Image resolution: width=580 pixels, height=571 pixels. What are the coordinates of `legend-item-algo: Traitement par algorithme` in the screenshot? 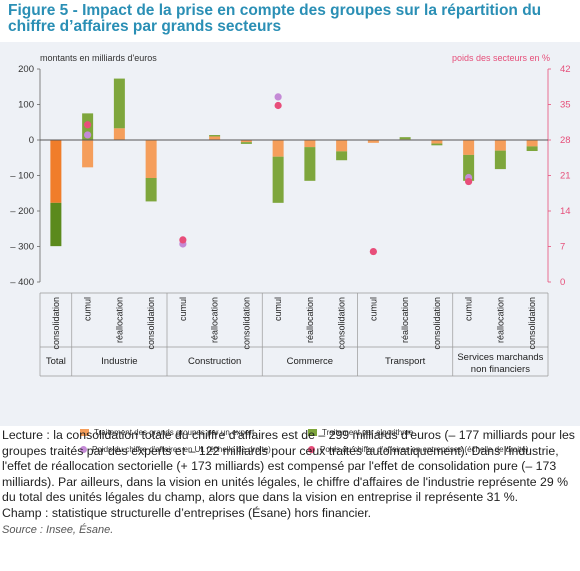 It's located at (360, 432).